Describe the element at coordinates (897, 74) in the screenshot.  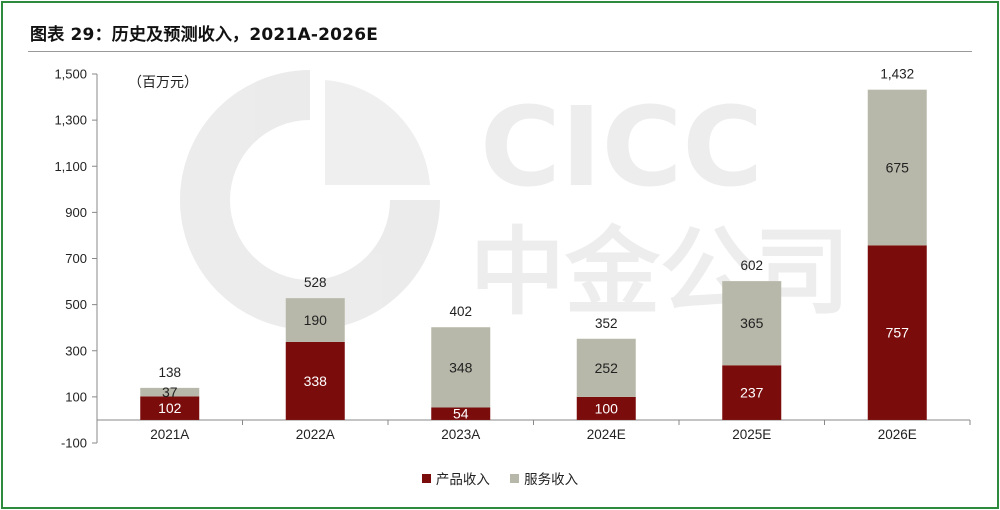
I see `data-label-total: 1,432` at that location.